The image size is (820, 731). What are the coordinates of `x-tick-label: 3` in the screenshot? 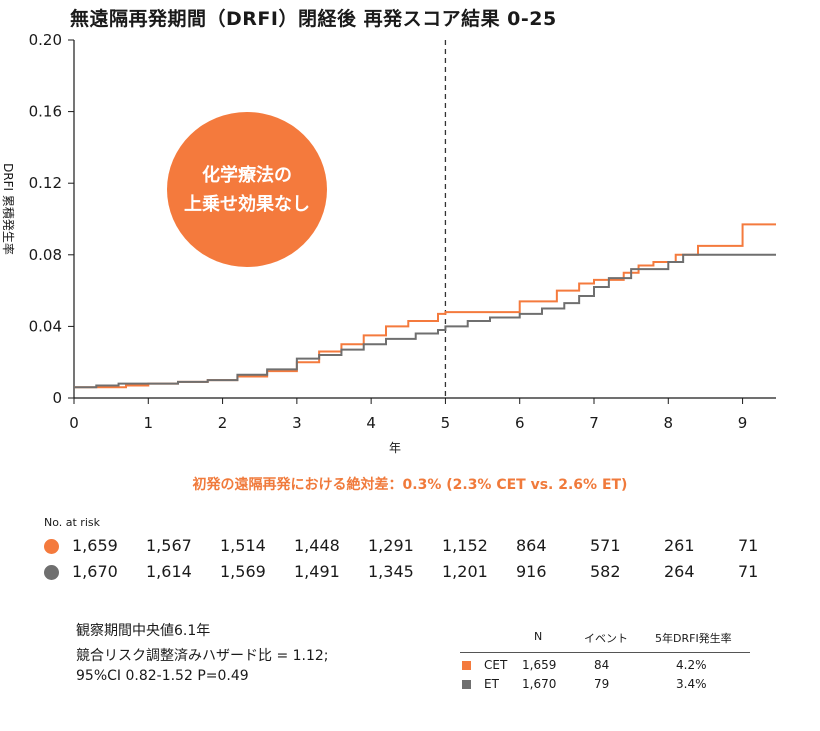 It's located at (297, 423).